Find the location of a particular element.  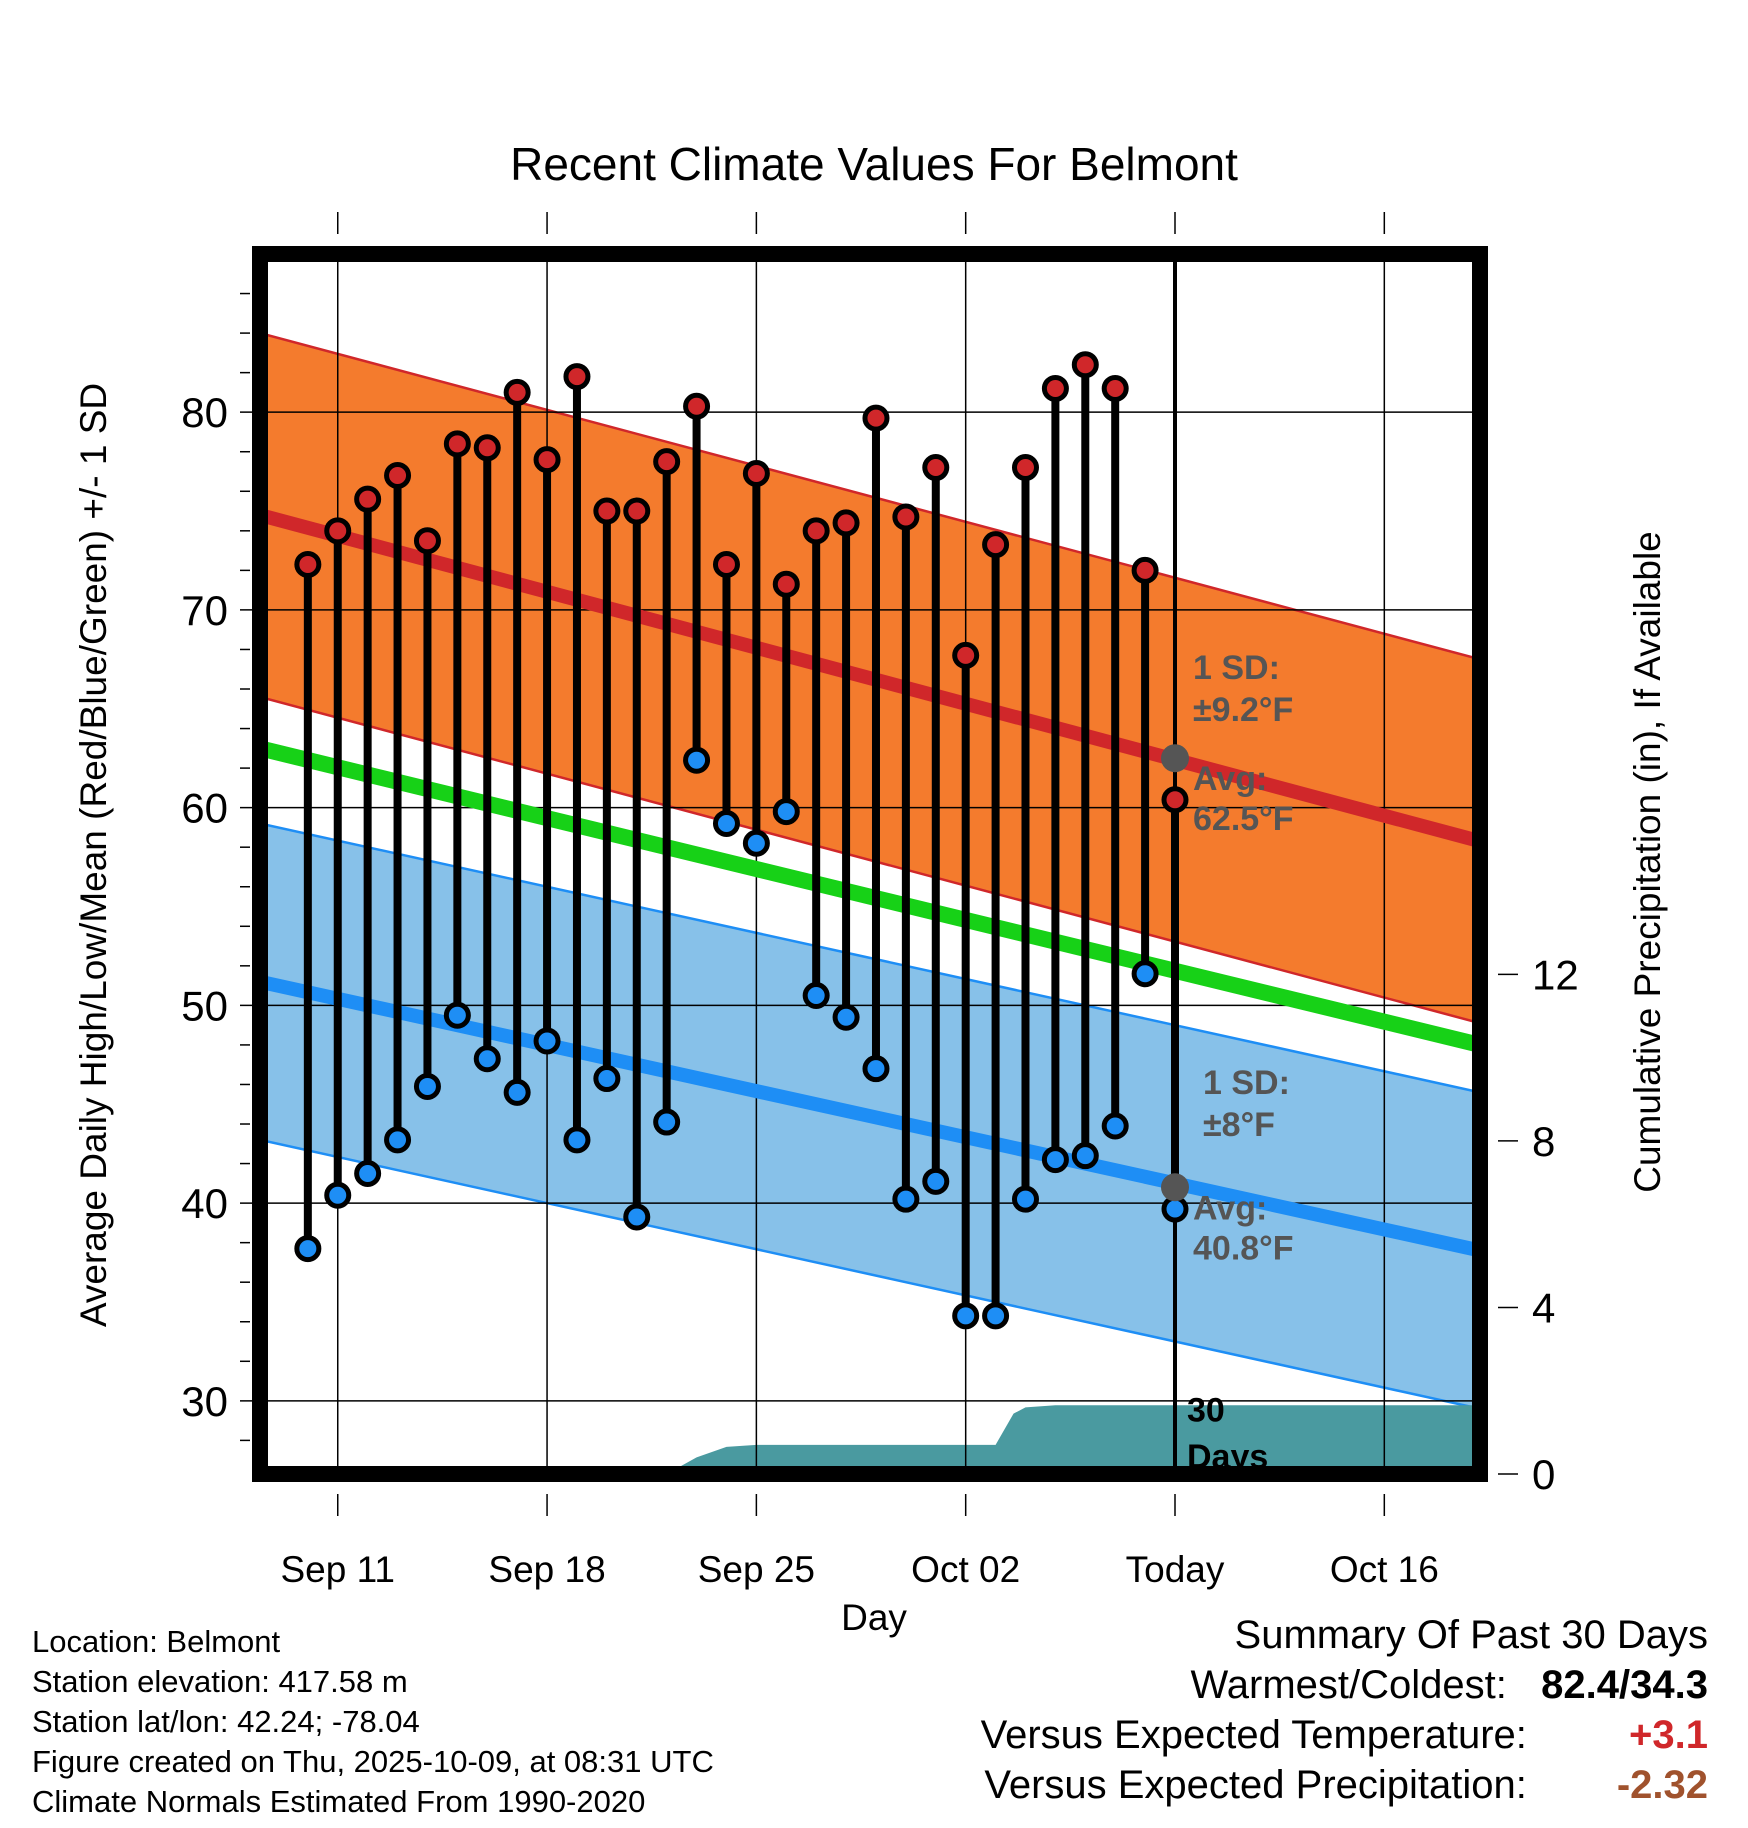

x-axis-label: Day is located at coordinates (874, 1617).